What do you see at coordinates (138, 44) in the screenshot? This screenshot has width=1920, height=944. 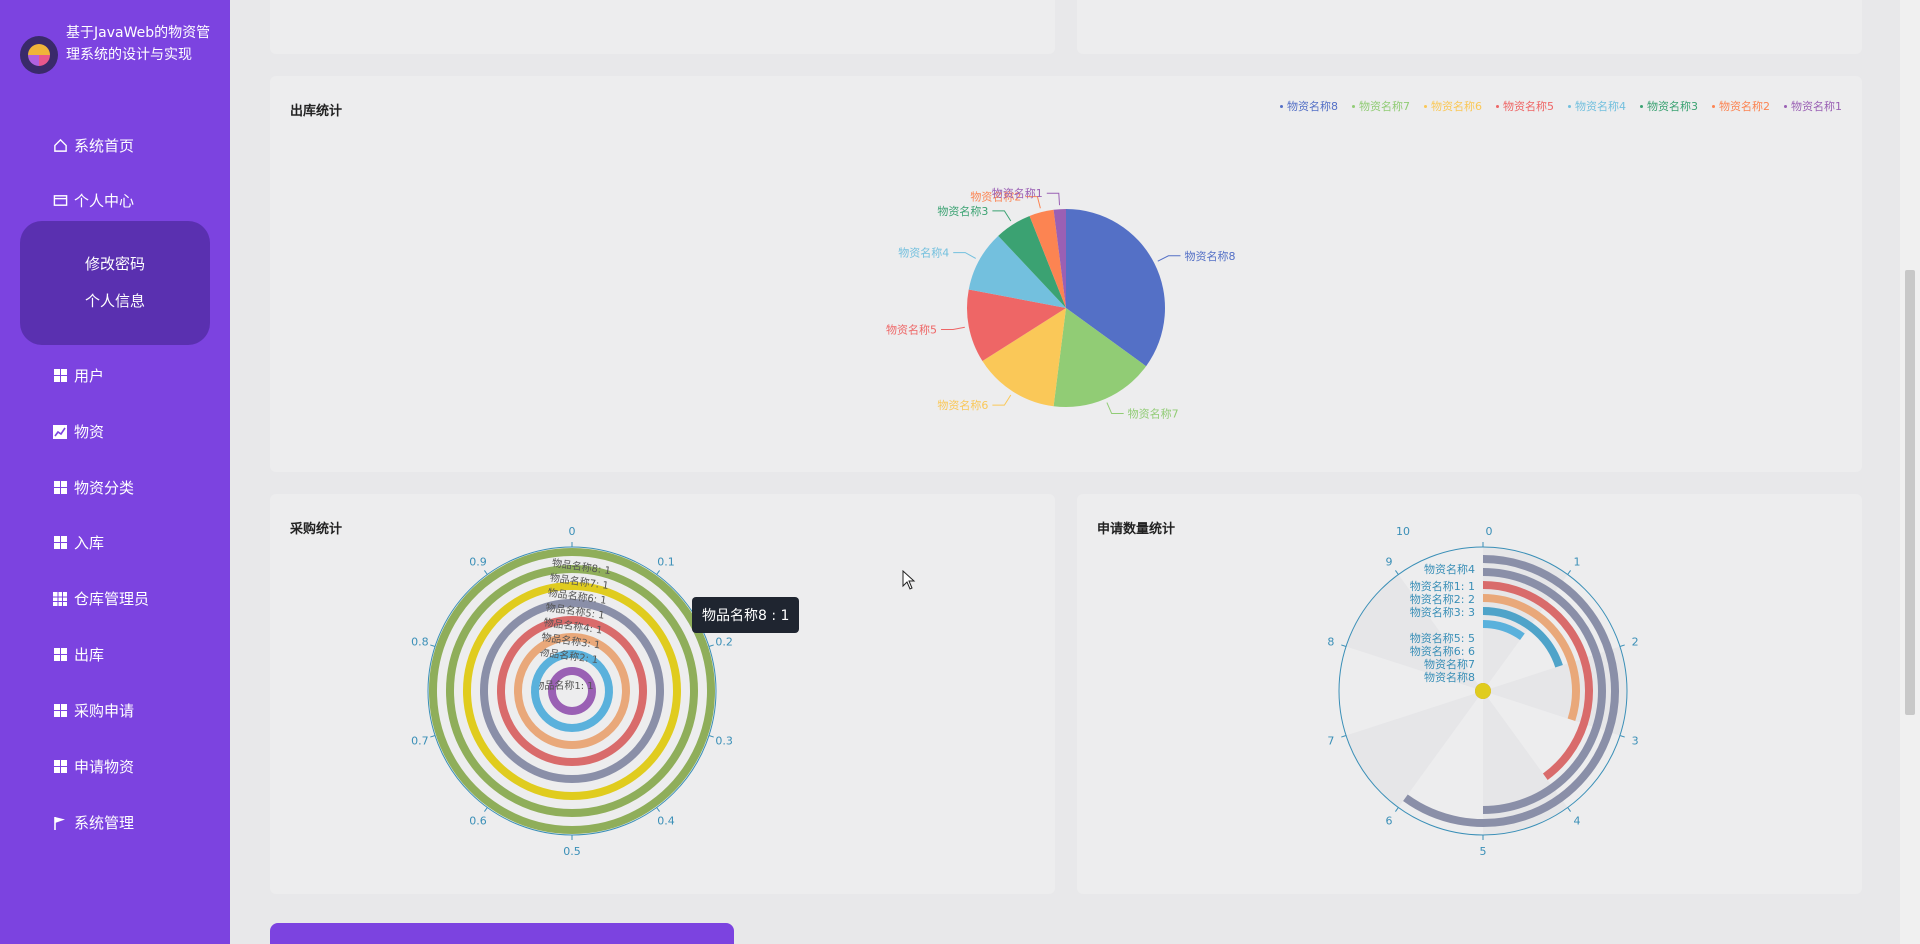 I see `app-title: 基于JavaWeb的物资管理系统的设计与实现` at bounding box center [138, 44].